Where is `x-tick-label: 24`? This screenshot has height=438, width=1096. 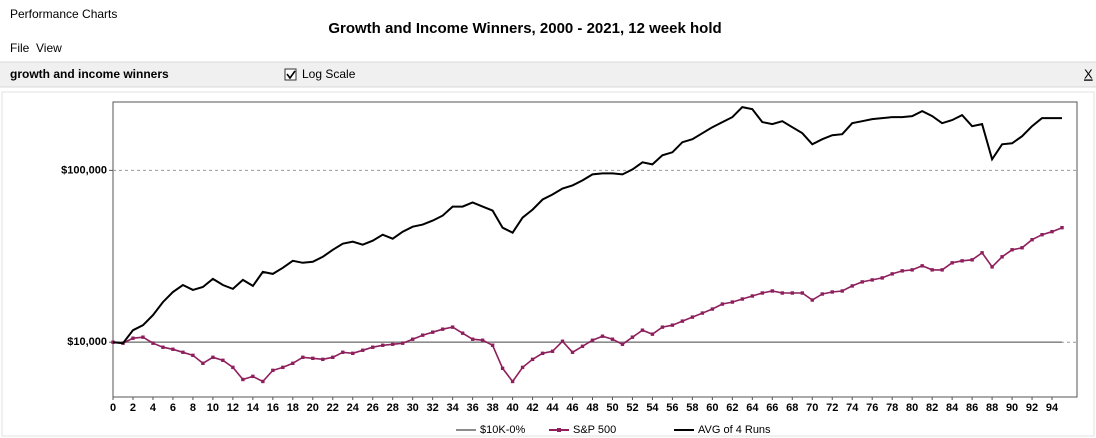 x-tick-label: 24 is located at coordinates (353, 408).